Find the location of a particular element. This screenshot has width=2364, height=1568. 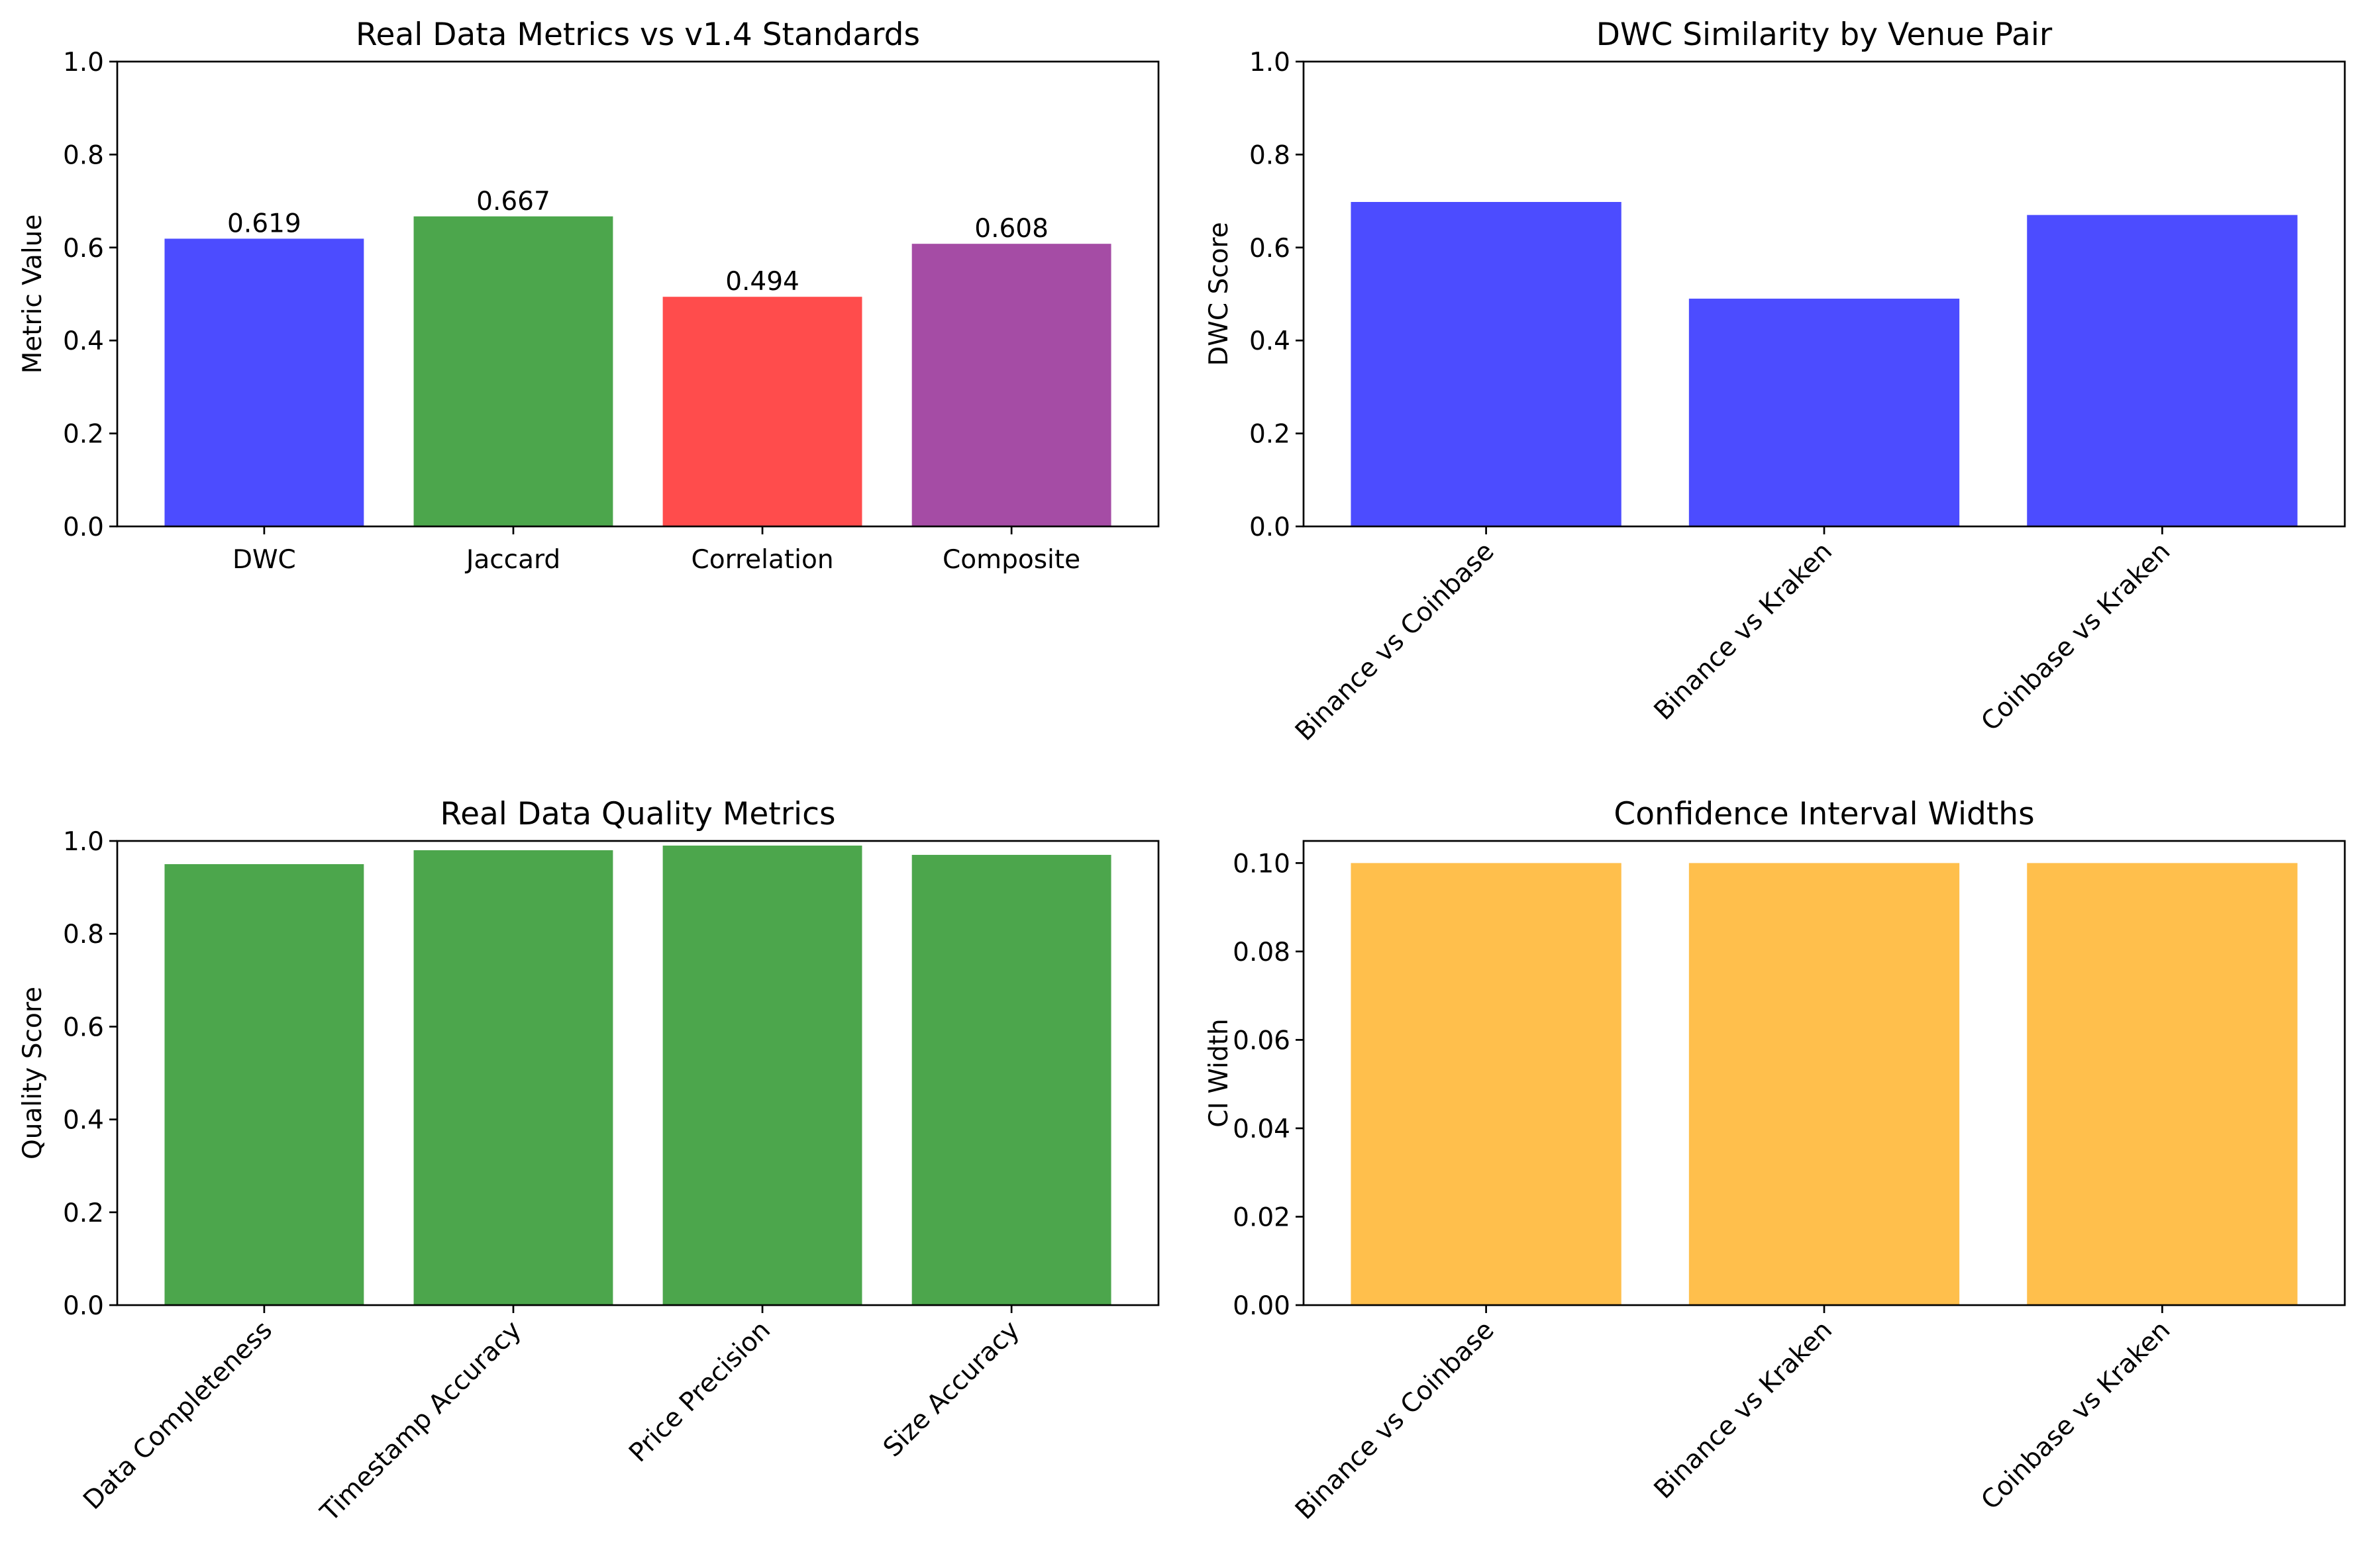

y-tick-label: 0.10 is located at coordinates (1262, 864).